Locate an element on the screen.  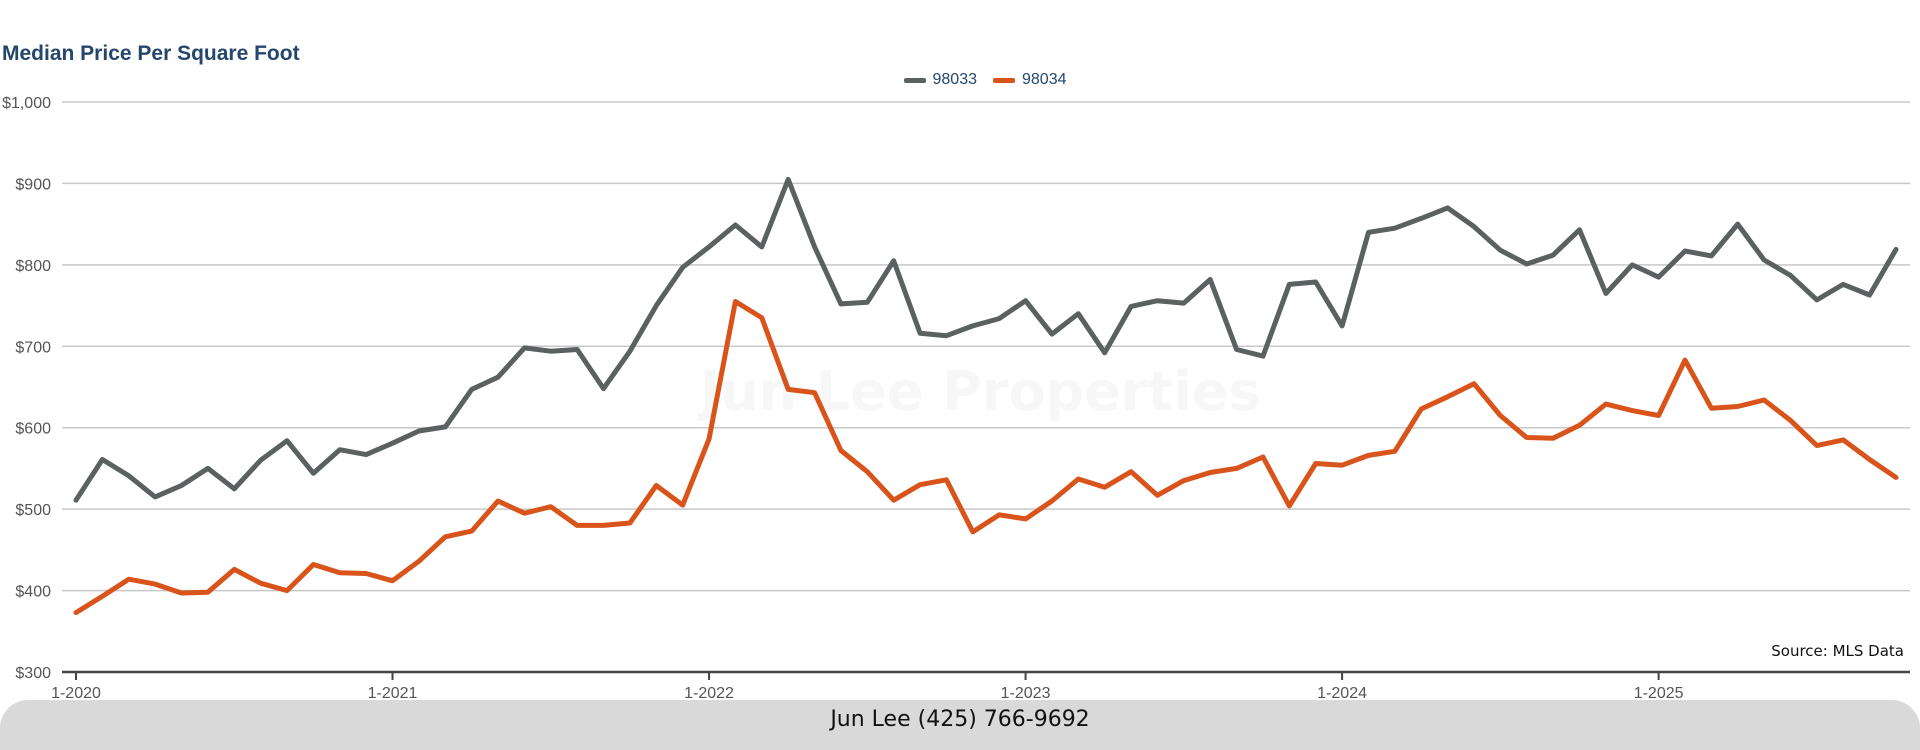
x-tick-label: 1-2020 is located at coordinates (76, 692).